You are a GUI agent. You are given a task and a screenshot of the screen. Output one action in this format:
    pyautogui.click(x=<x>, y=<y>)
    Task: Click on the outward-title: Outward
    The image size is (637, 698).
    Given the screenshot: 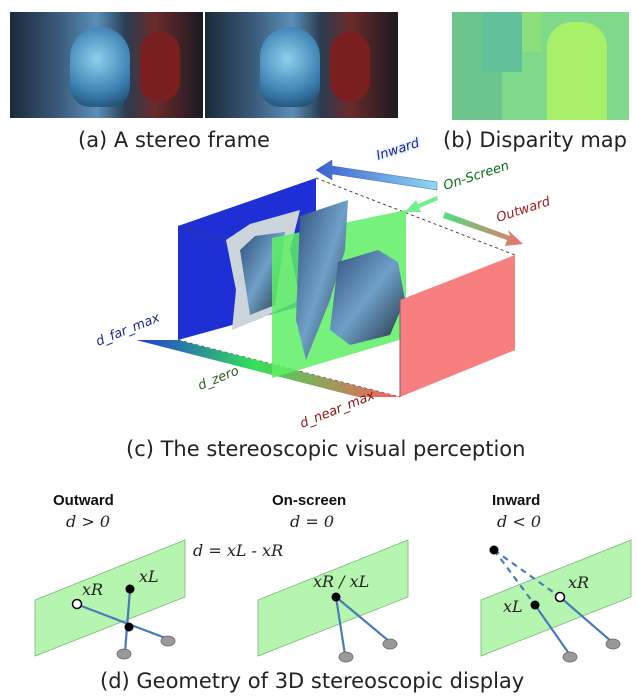 What is the action you would take?
    pyautogui.click(x=83, y=500)
    